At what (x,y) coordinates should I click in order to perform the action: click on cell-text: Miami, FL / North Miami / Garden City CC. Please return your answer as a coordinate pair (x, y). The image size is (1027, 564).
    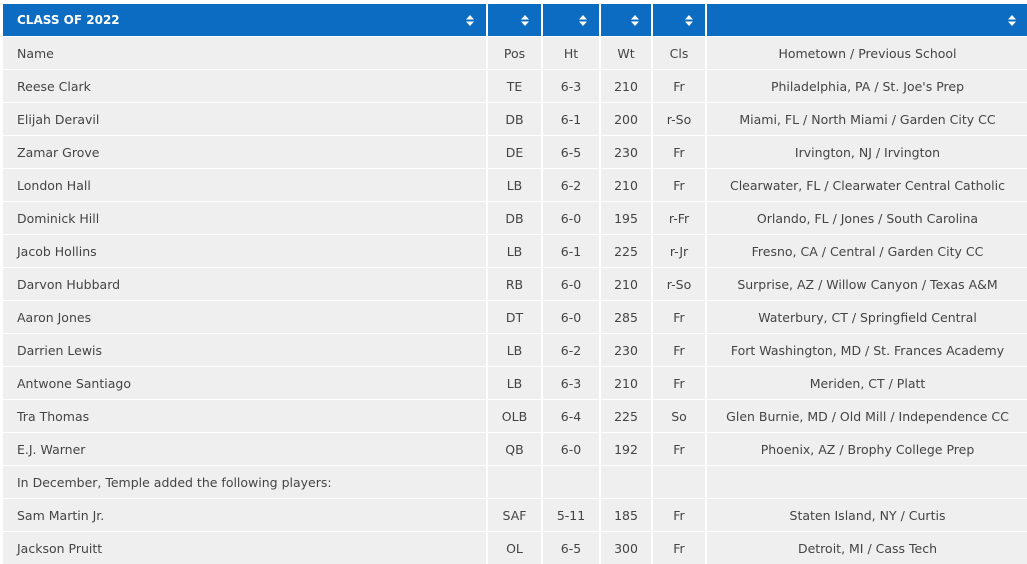
    Looking at the image, I should click on (867, 119).